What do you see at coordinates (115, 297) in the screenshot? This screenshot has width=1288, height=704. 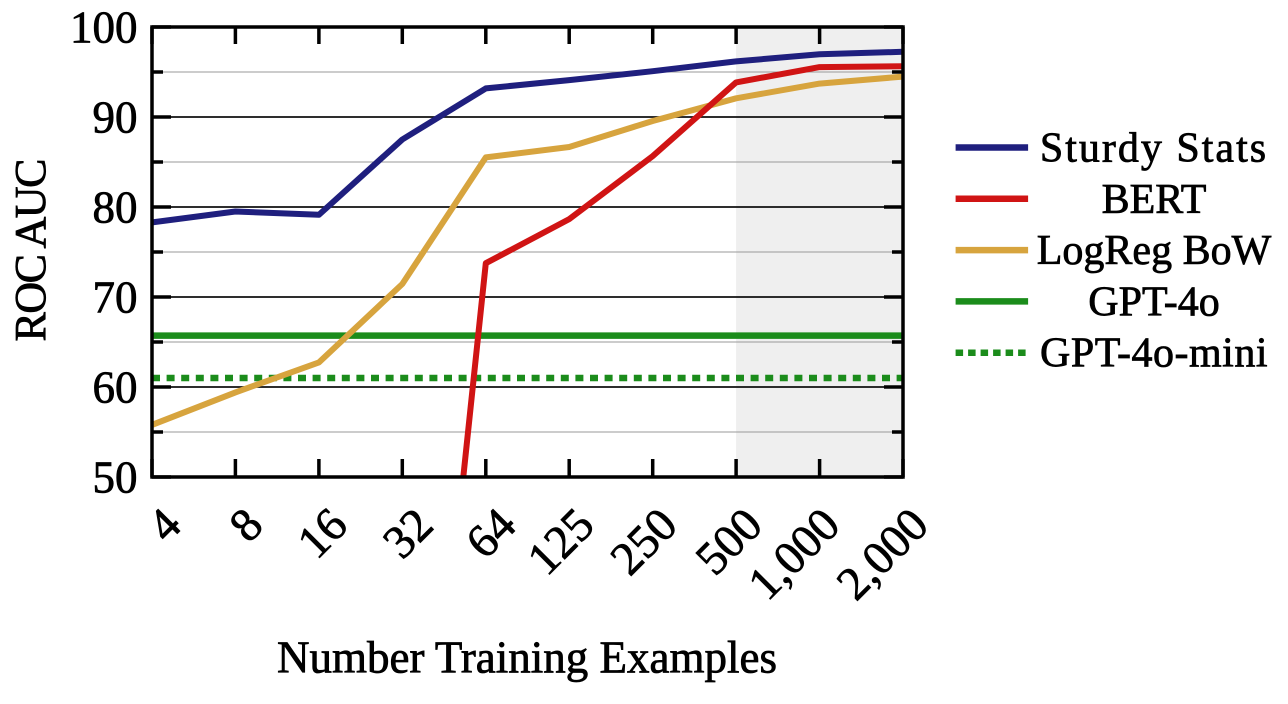 I see `svg-text: 70` at bounding box center [115, 297].